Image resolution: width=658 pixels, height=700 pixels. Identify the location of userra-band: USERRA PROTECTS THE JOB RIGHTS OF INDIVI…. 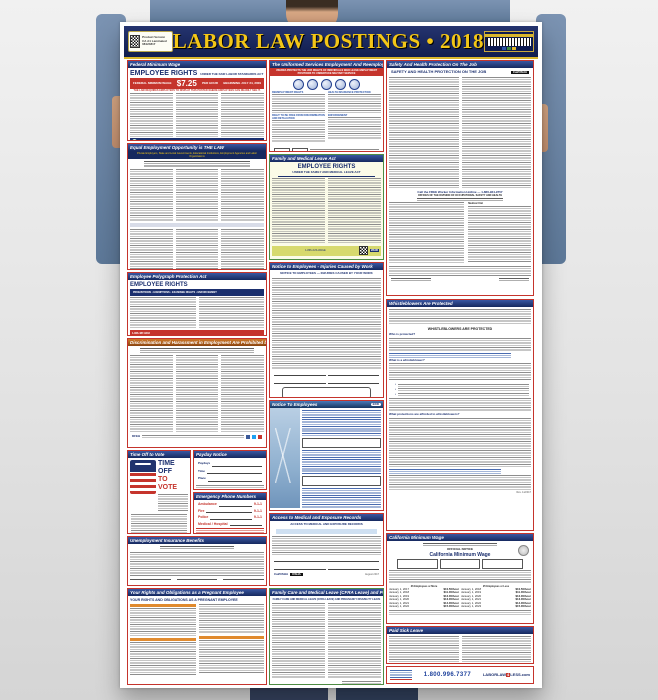
(326, 72).